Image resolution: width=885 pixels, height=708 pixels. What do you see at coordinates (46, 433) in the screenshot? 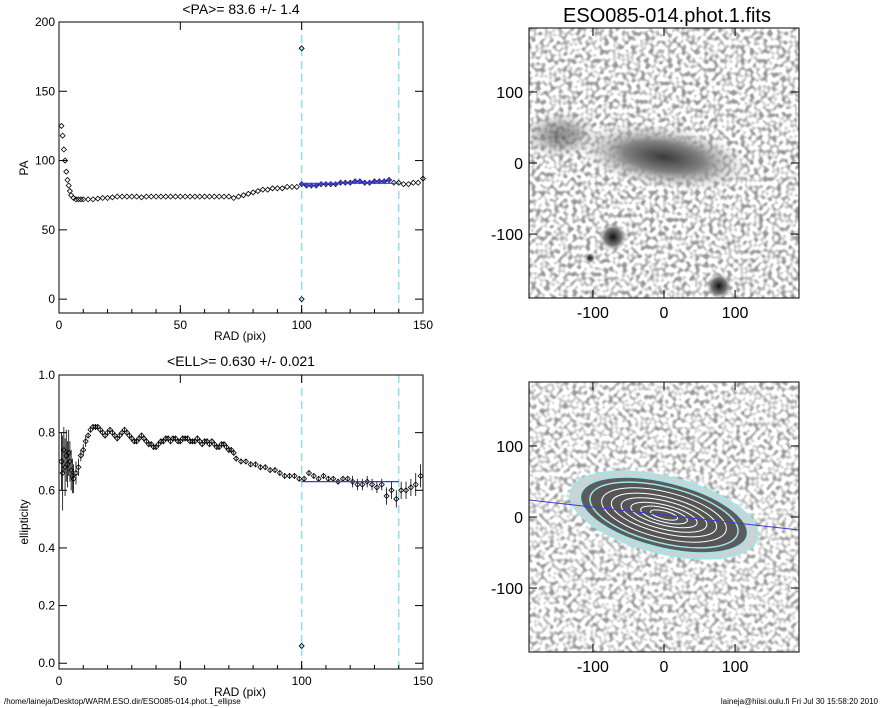
I see `ell-ytick-label: 0.8` at bounding box center [46, 433].